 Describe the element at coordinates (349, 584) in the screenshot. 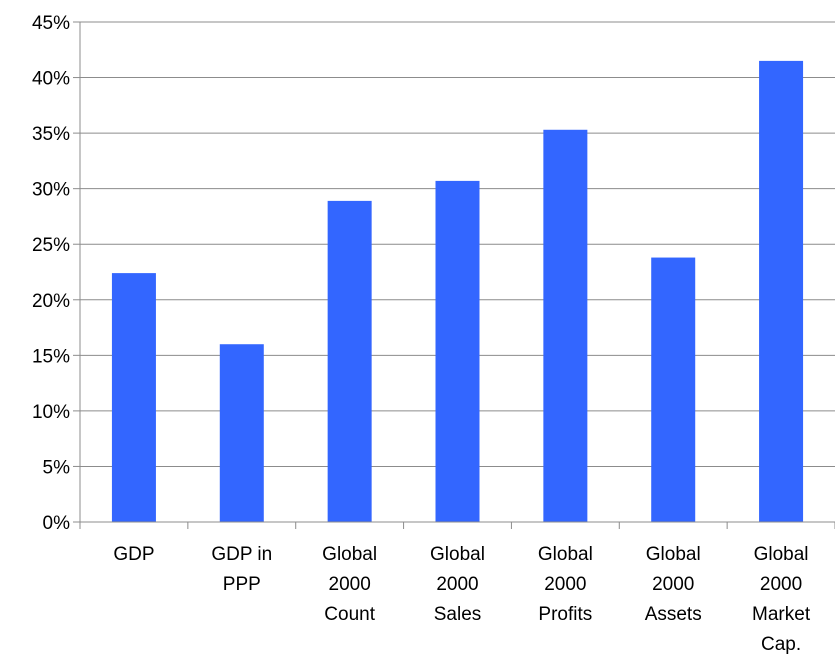

I see `x-category-label: Global 2000 Count` at that location.